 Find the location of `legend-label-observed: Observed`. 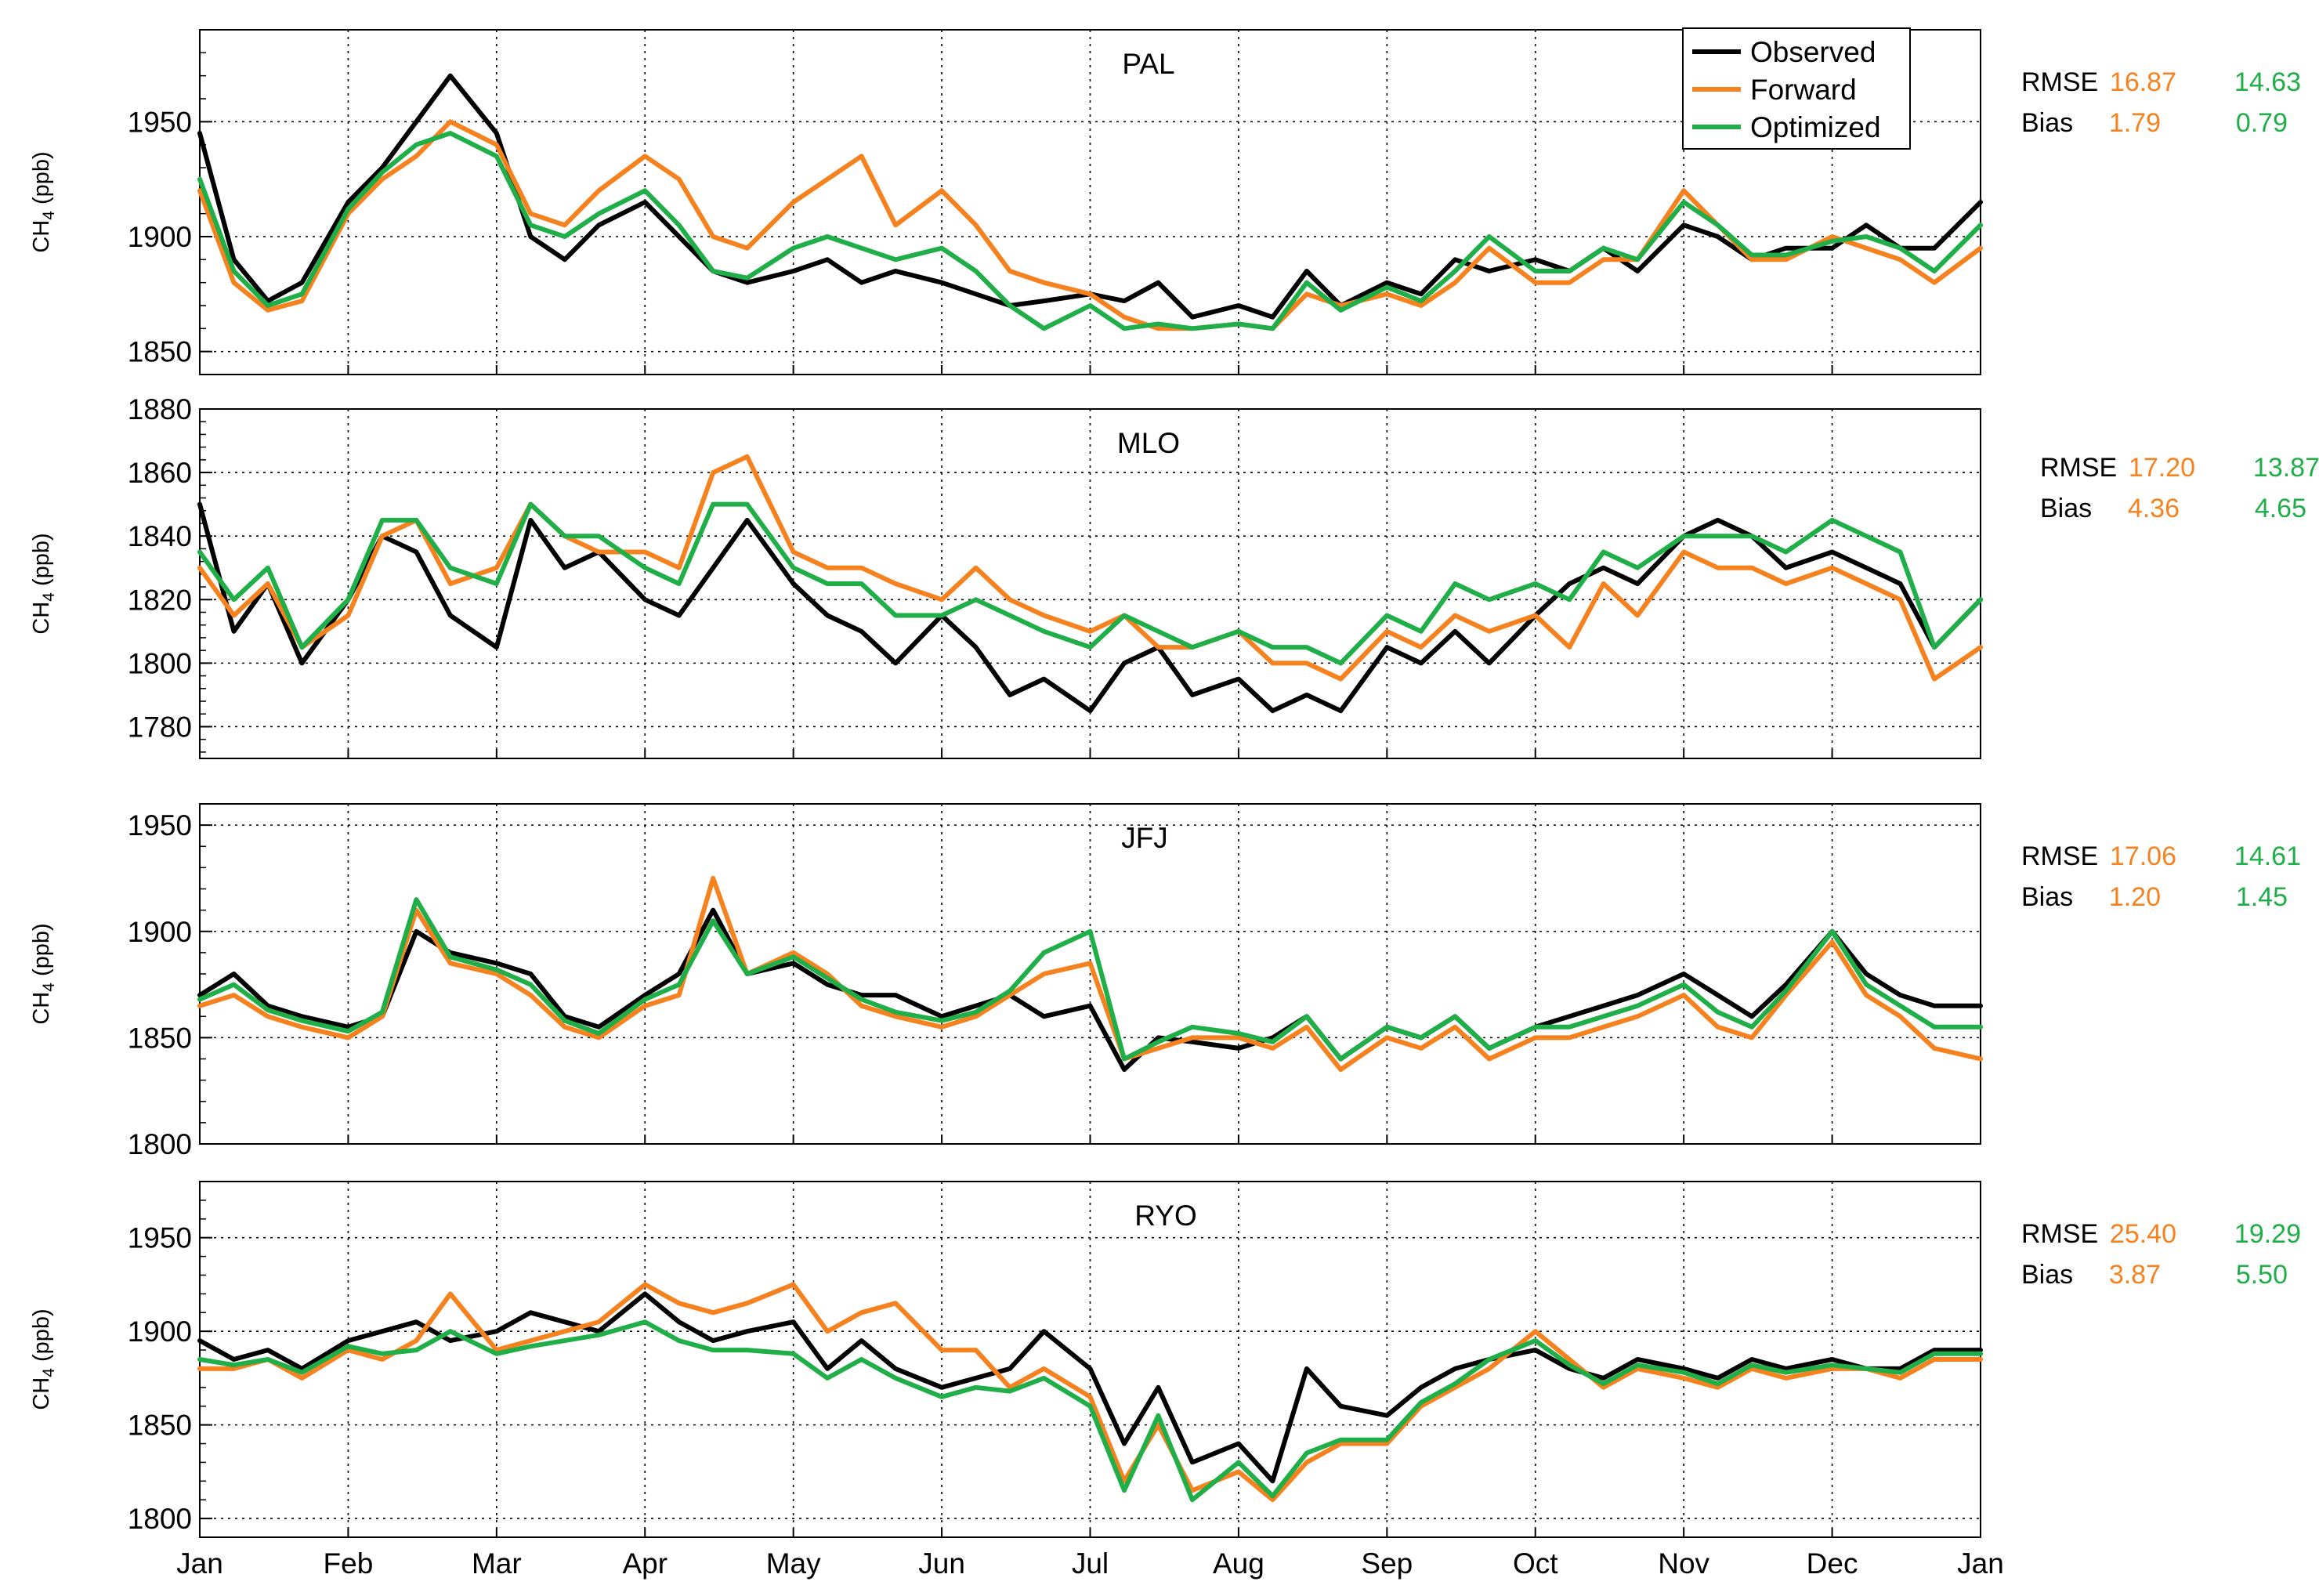

legend-label-observed: Observed is located at coordinates (1813, 52).